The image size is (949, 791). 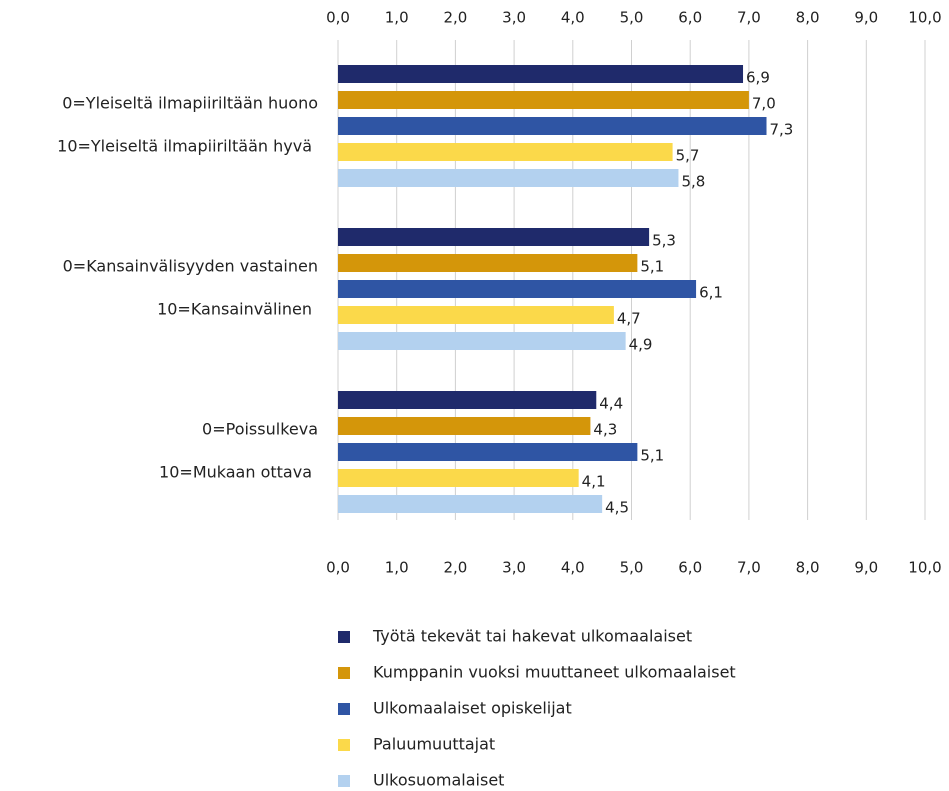 I want to click on category-label: 10=Yleiseltä ilmapiiriltään hyvä, so click(x=184, y=146).